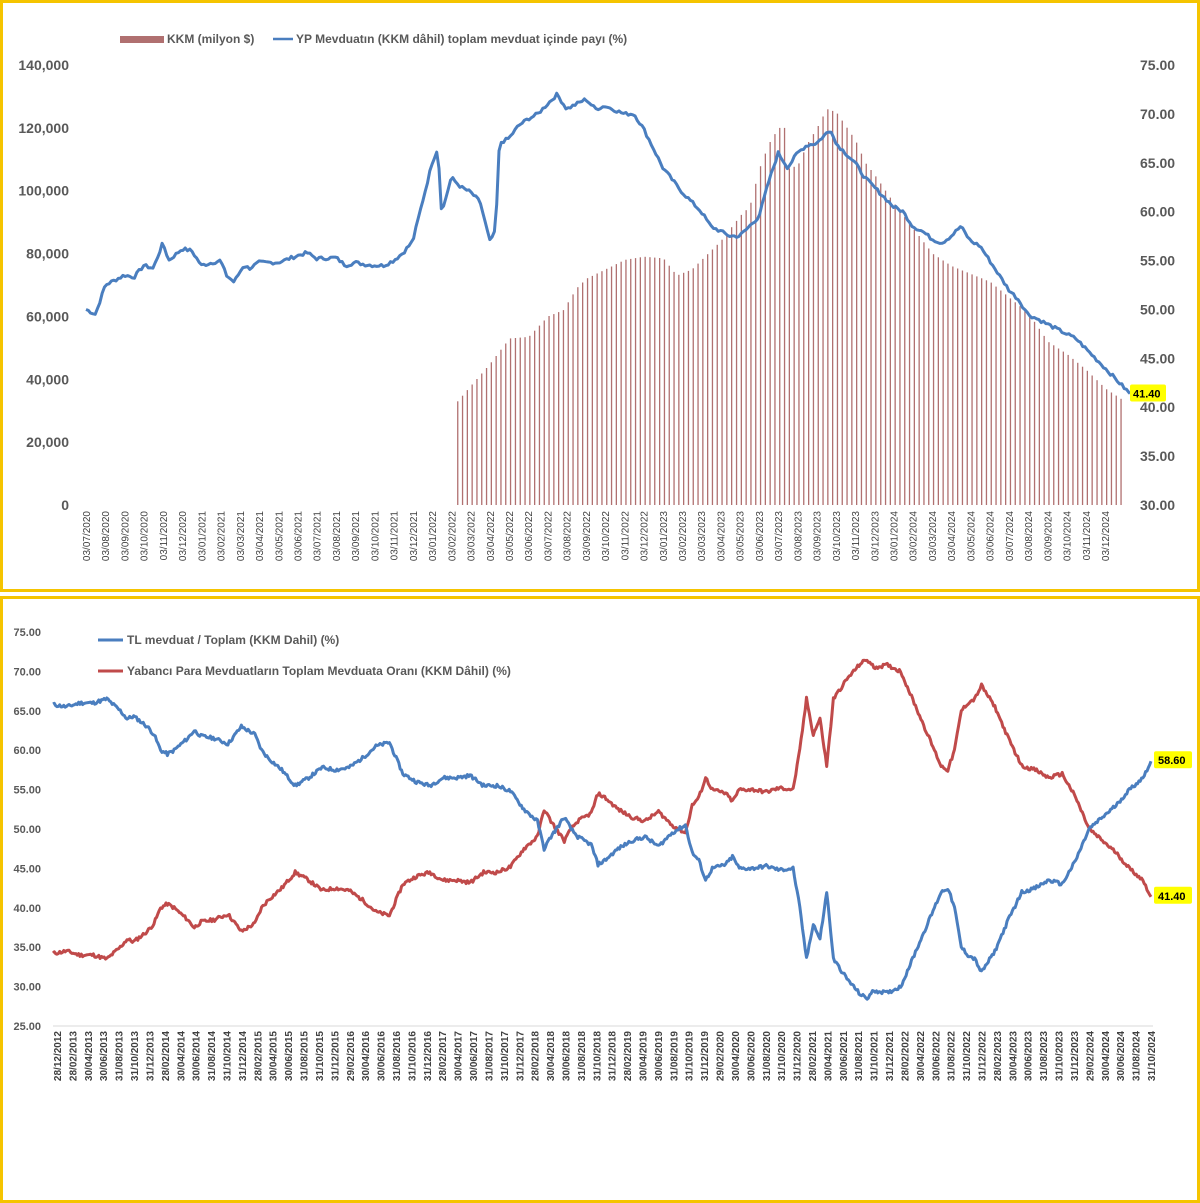  What do you see at coordinates (890, 1056) in the screenshot?
I see `x-tick-label: 31/12/2021` at bounding box center [890, 1056].